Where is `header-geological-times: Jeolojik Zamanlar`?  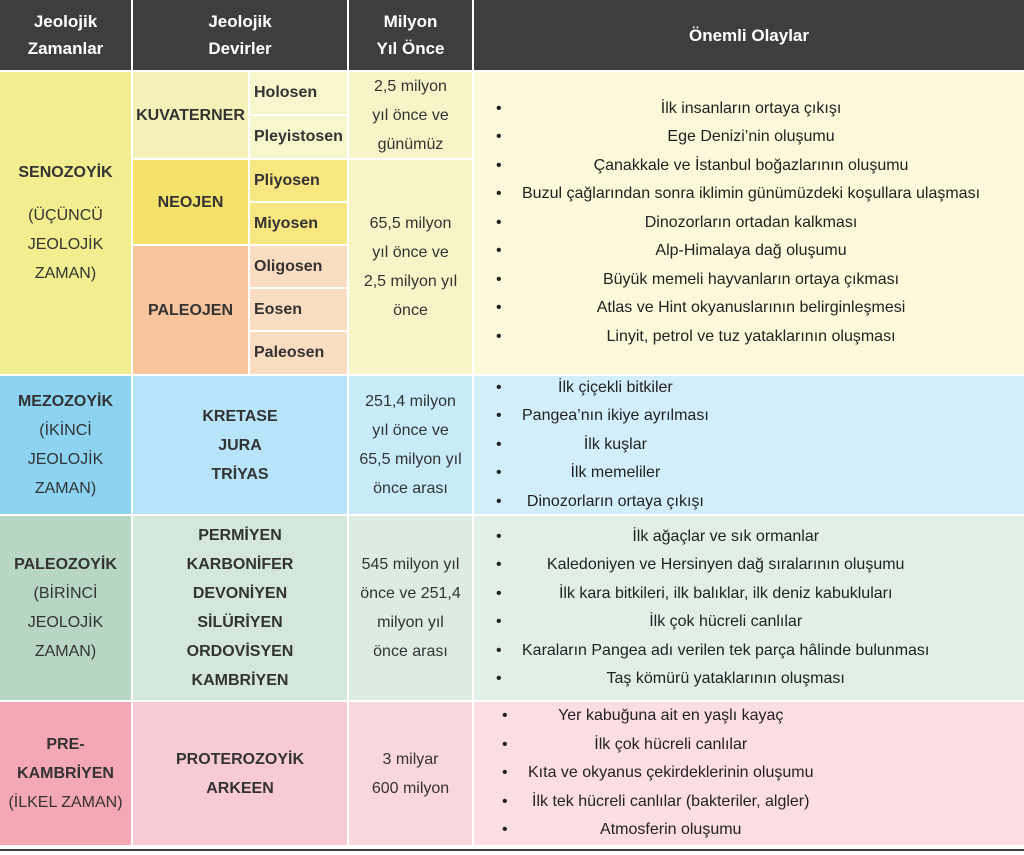
header-geological-times: Jeolojik Zamanlar is located at coordinates (65, 35).